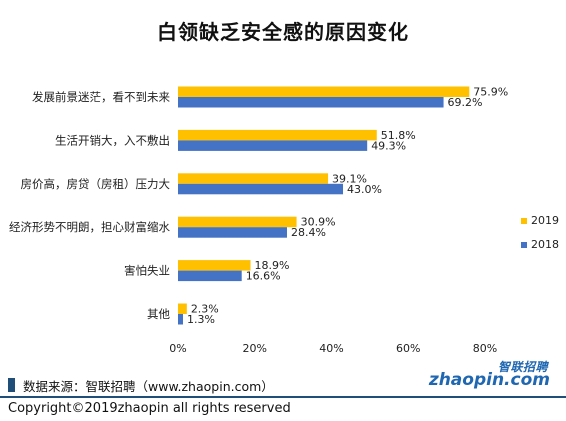  I want to click on data-label-2018: 43.0%, so click(364, 189).